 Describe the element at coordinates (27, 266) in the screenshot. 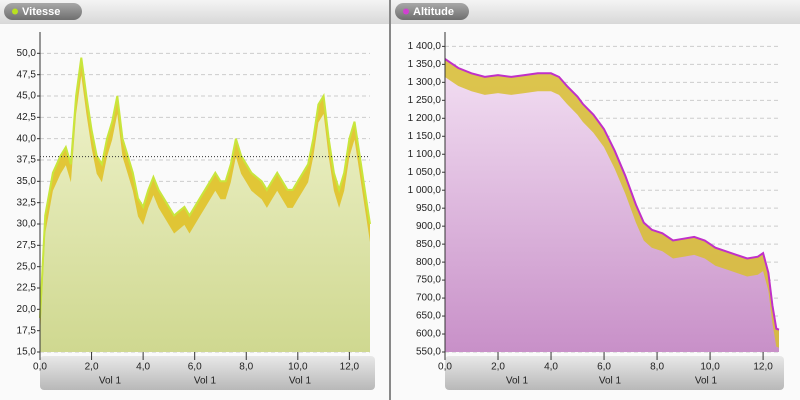

I see `y-tick-label: 25,0` at that location.